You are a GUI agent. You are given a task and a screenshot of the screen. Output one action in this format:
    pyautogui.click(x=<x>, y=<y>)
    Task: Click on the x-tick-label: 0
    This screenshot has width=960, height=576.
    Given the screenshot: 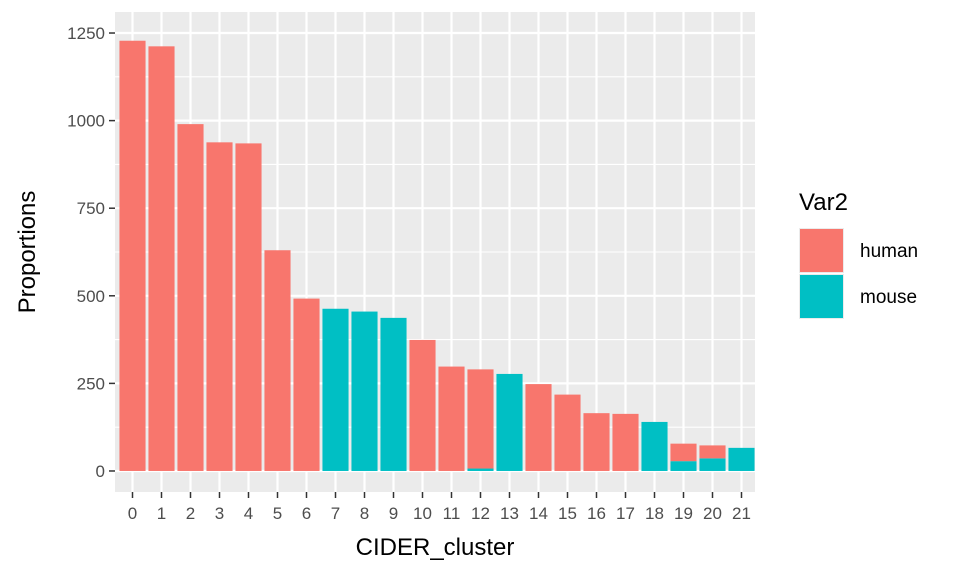 What is the action you would take?
    pyautogui.click(x=132, y=513)
    